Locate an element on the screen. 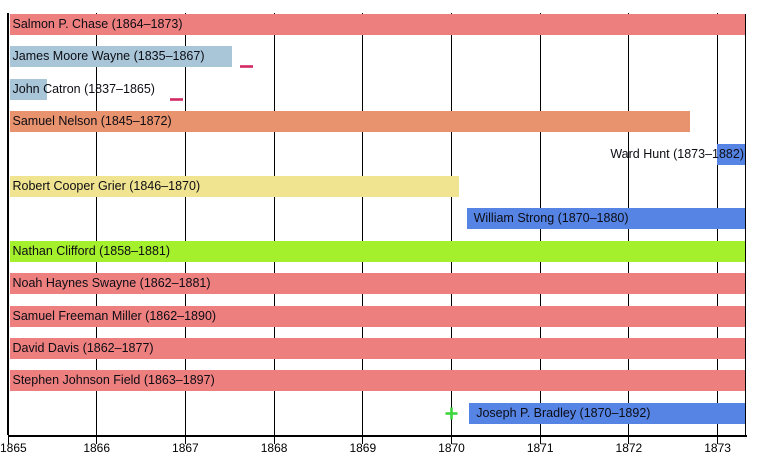 Image resolution: width=775 pixels, height=455 pixels. bar-label-joseph-p-bradley: Joseph P. Bradley (1870–1892) is located at coordinates (563, 412).